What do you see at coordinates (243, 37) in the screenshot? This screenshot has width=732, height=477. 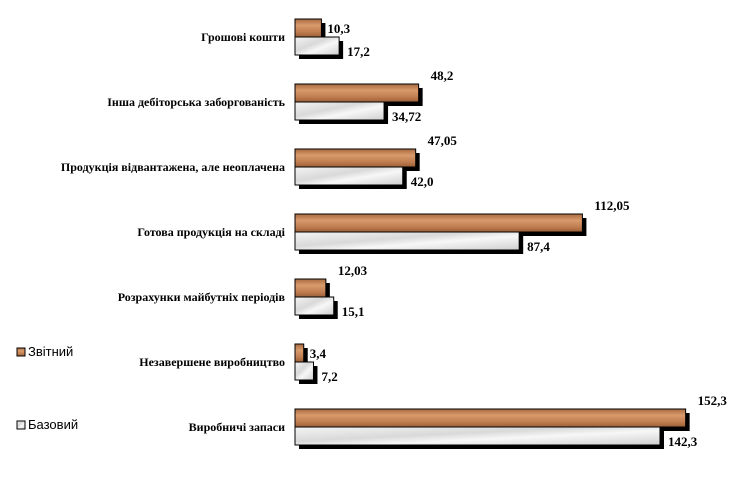 I see `category-label: Грошові кошти` at bounding box center [243, 37].